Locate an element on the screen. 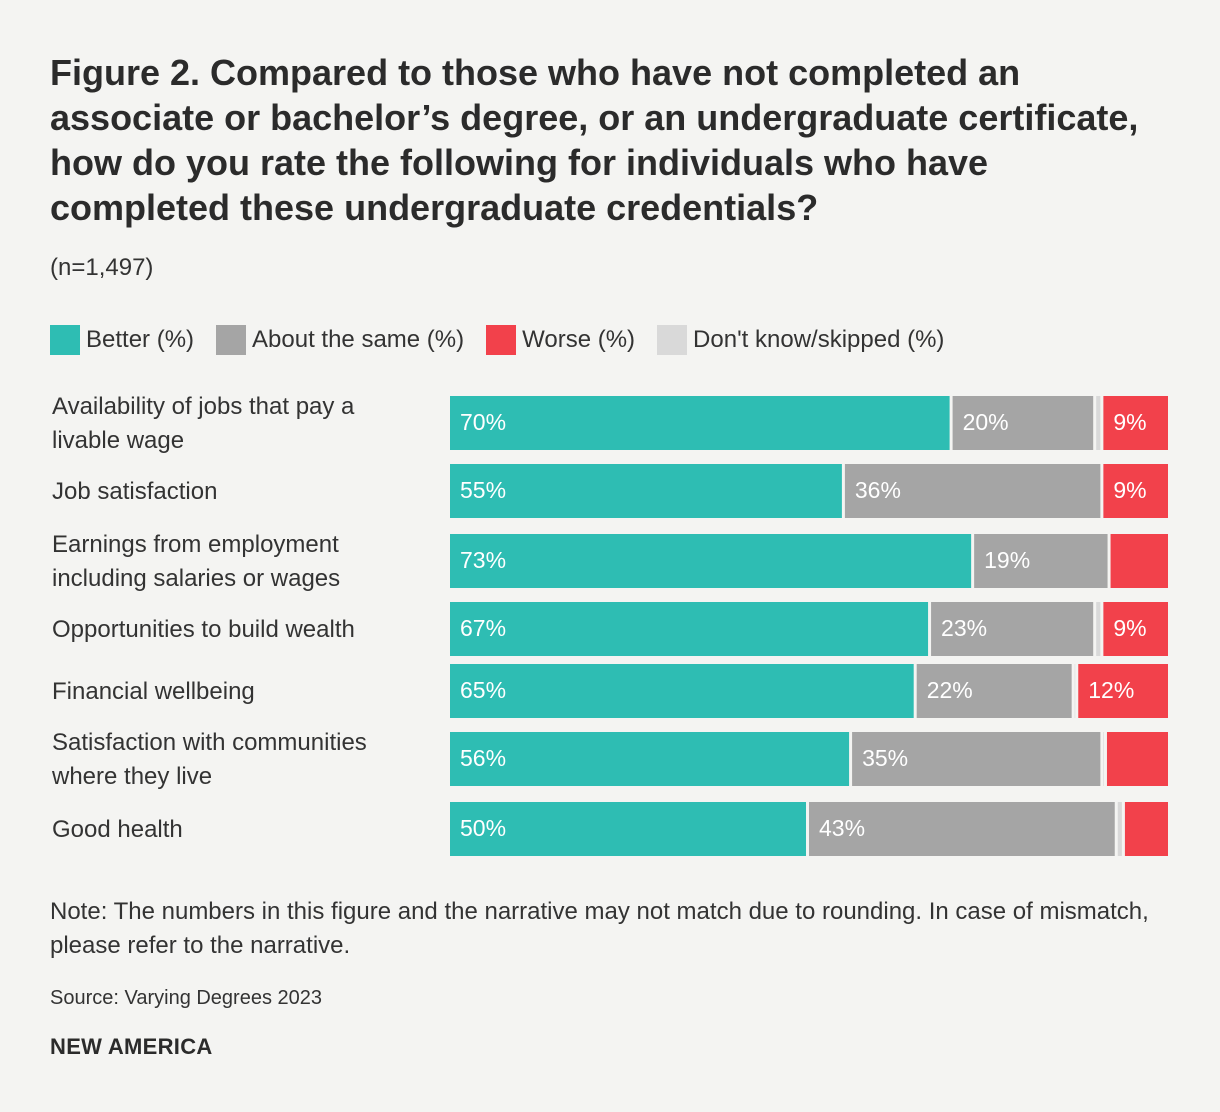 The image size is (1220, 1112). data-label: 73% is located at coordinates (483, 560).